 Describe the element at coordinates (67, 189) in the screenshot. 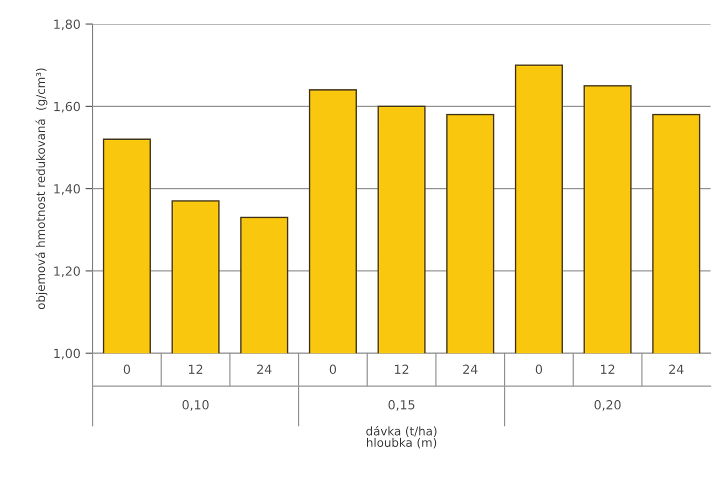

I see `y-tick-label: 1,40` at that location.